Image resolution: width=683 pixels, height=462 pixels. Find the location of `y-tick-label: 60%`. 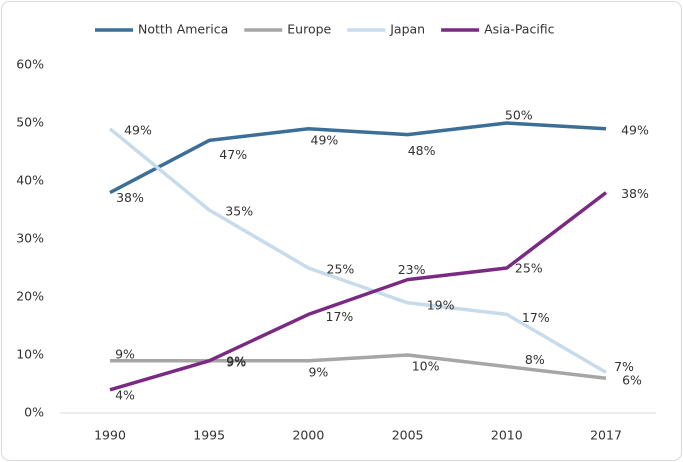

y-tick-label: 60% is located at coordinates (30, 64).